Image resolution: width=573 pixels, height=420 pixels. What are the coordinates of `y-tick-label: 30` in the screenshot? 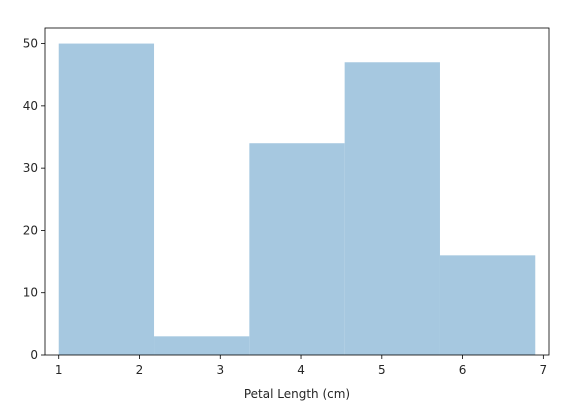 It's located at (30, 168).